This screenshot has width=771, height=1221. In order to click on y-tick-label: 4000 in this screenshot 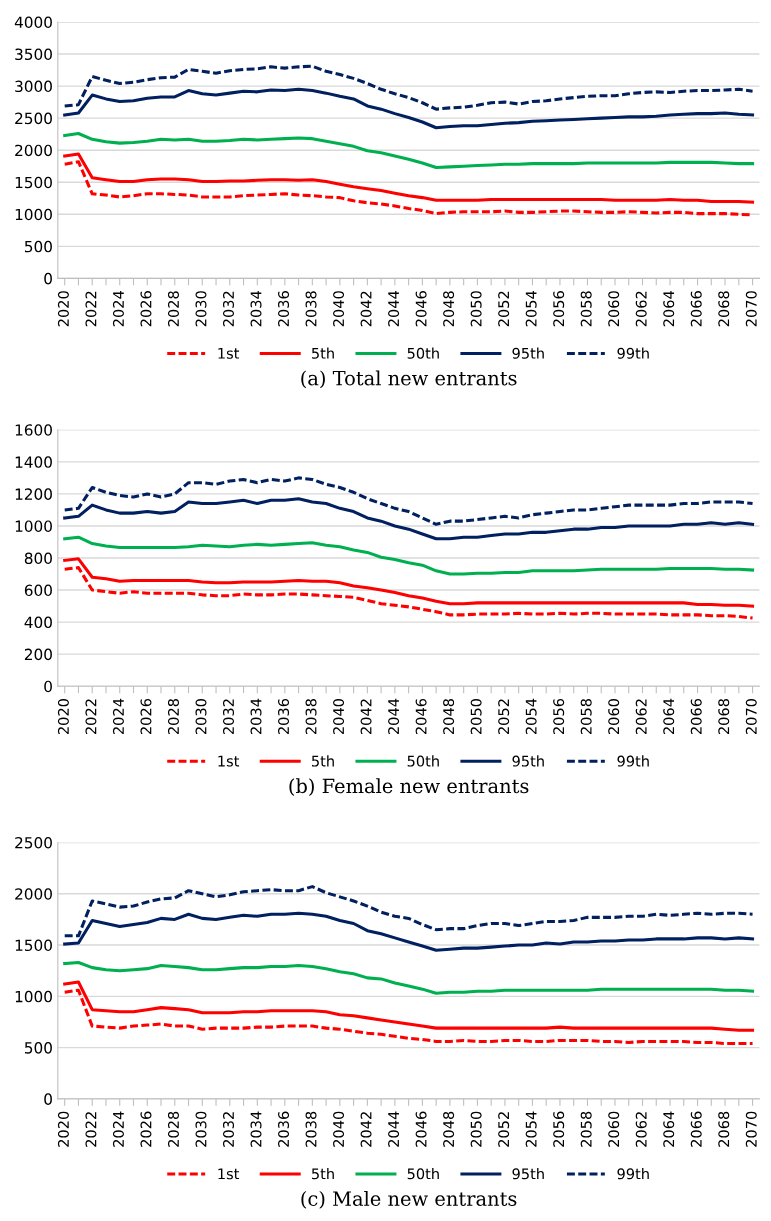, I will do `click(33, 22)`.